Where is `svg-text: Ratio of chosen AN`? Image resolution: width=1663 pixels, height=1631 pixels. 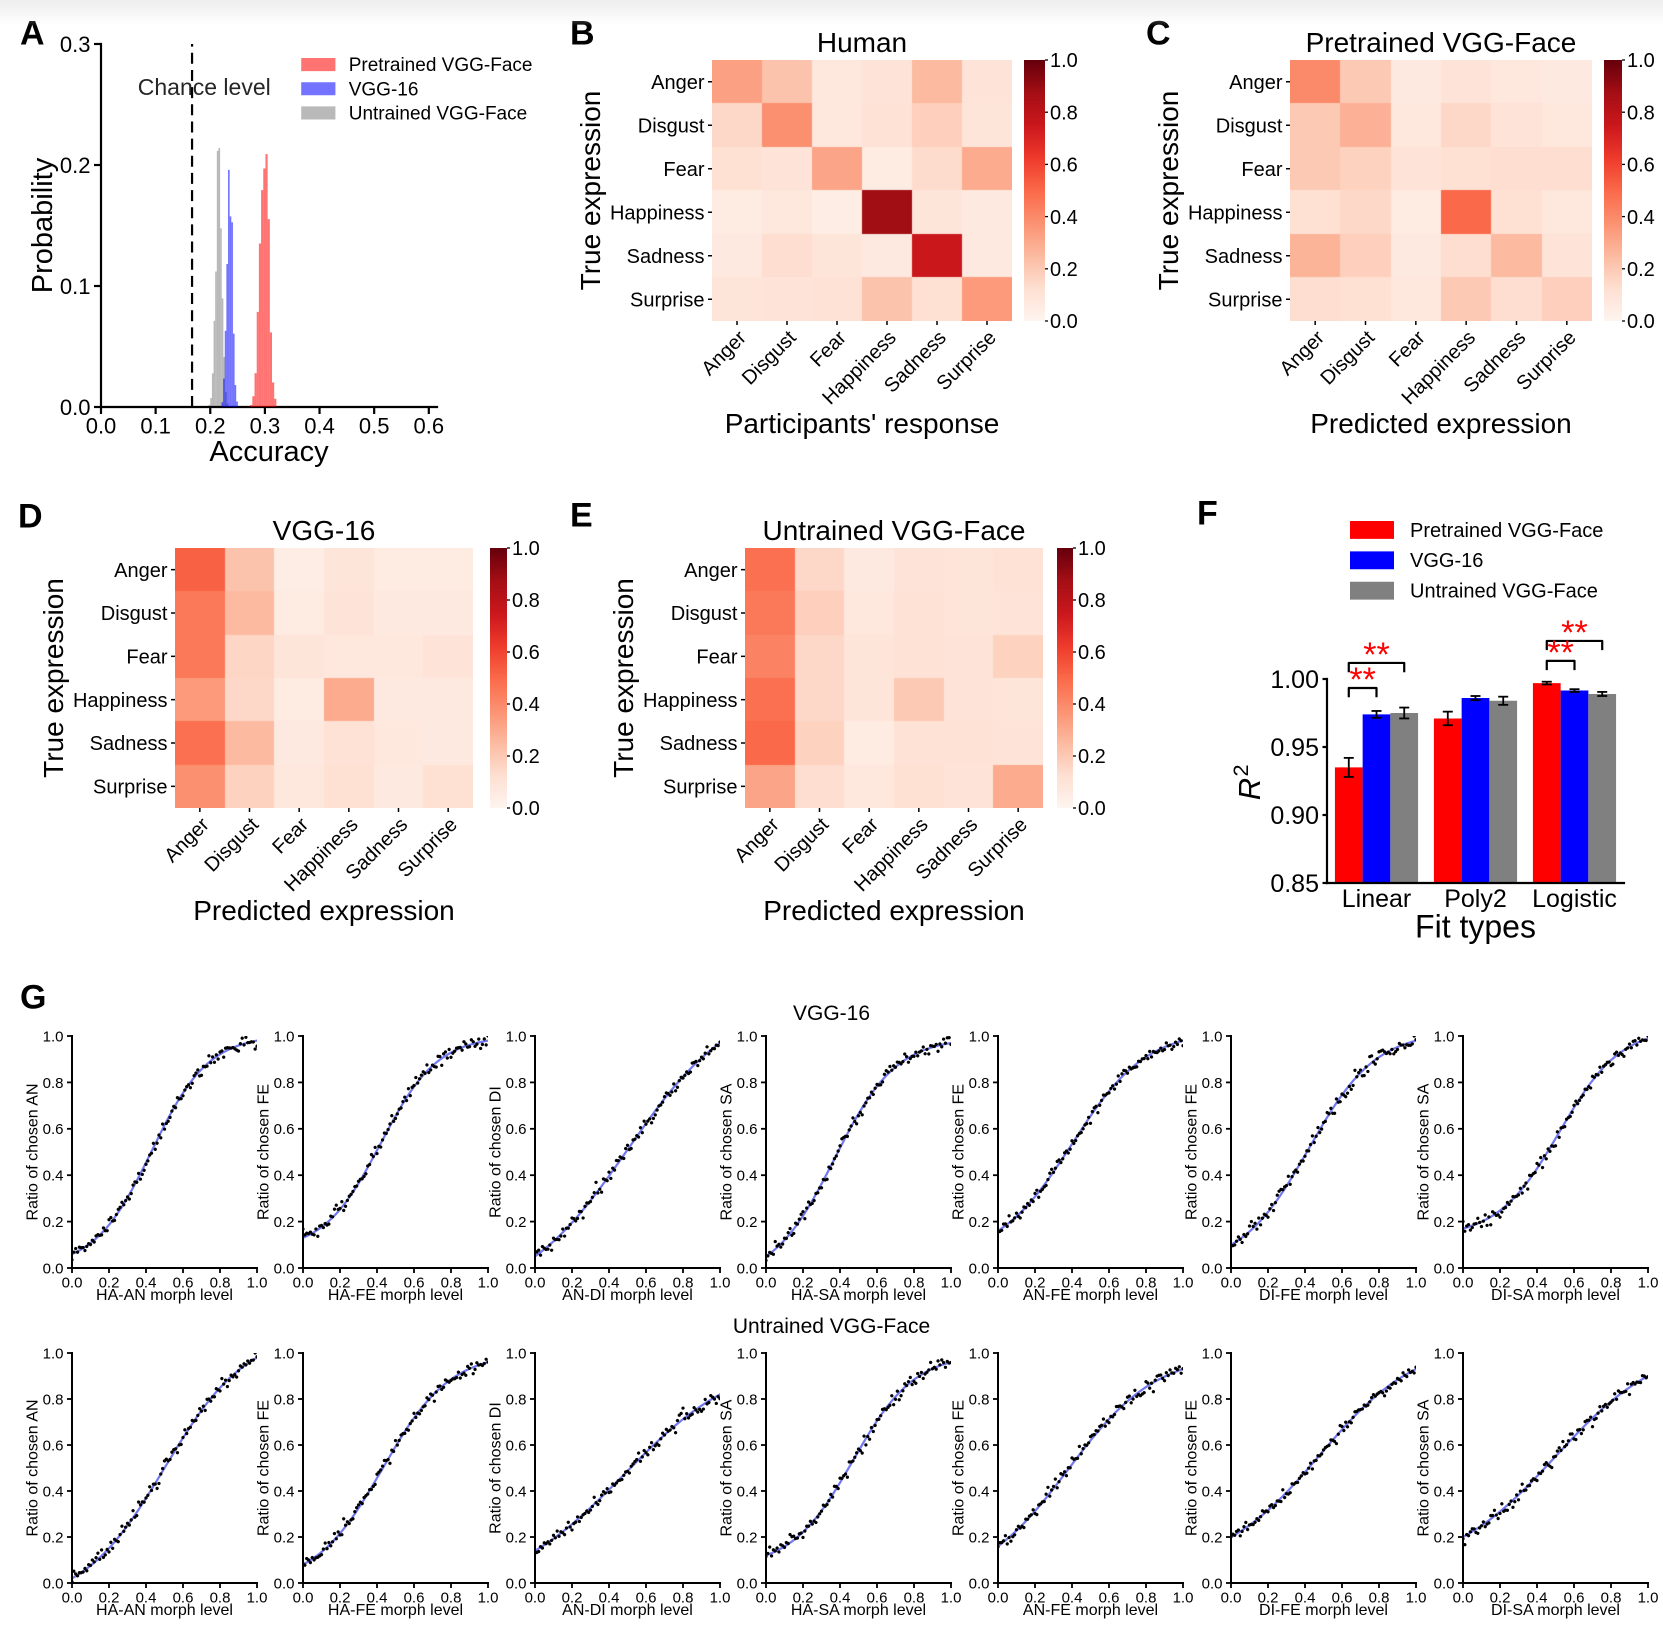 svg-text: Ratio of chosen AN is located at coordinates (32, 1152).